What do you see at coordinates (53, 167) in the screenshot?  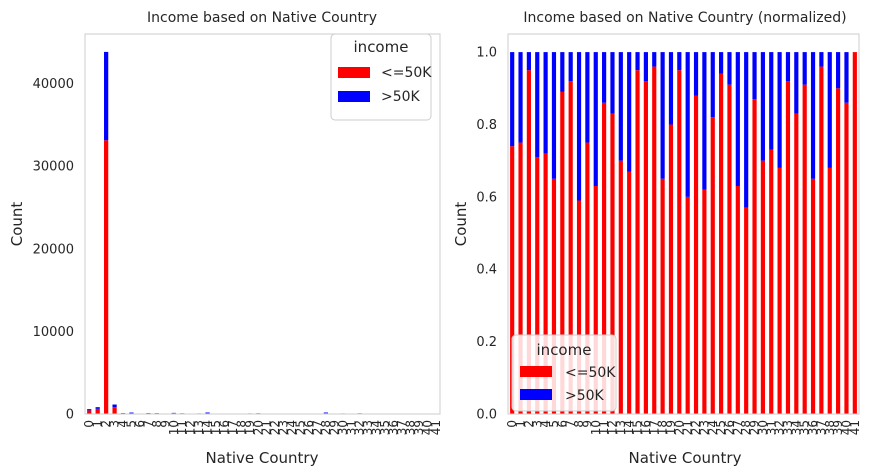 I see `y-tick-label: 30000` at bounding box center [53, 167].